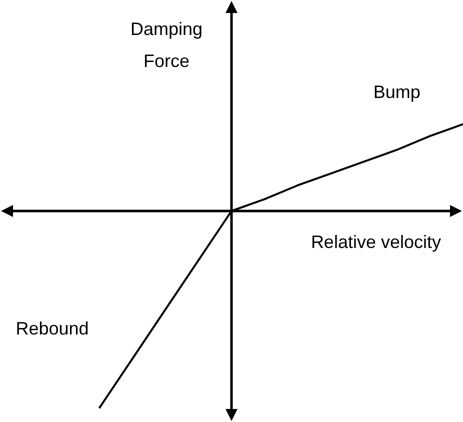  What do you see at coordinates (375, 242) in the screenshot?
I see `x-axis-title: Relative velocity` at bounding box center [375, 242].